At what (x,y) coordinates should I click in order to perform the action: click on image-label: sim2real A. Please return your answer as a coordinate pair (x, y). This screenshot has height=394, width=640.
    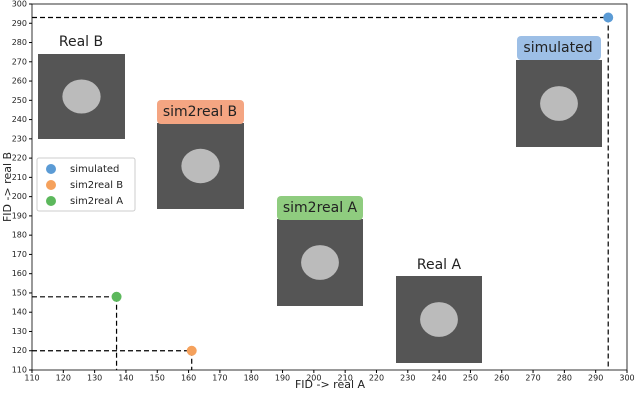
    Looking at the image, I should click on (320, 208).